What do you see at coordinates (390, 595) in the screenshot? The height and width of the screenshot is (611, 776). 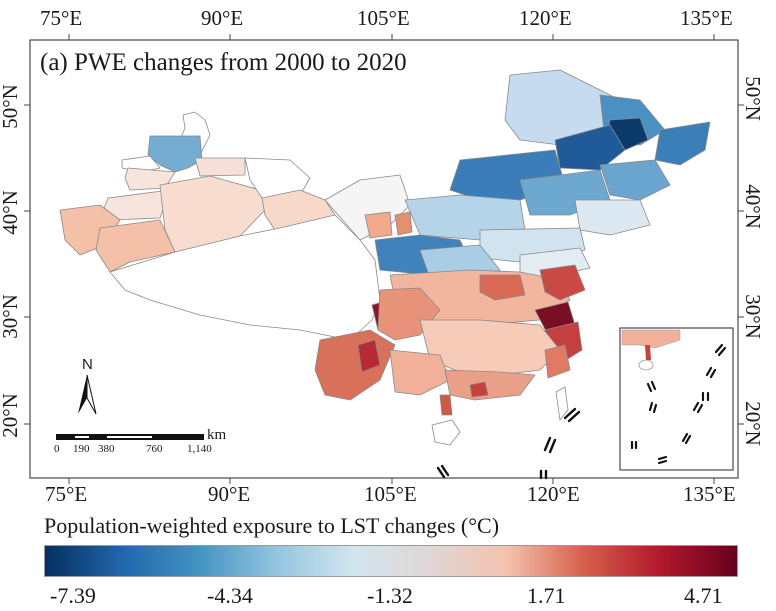 I see `colorbar-tick-2: -1.32` at bounding box center [390, 595].